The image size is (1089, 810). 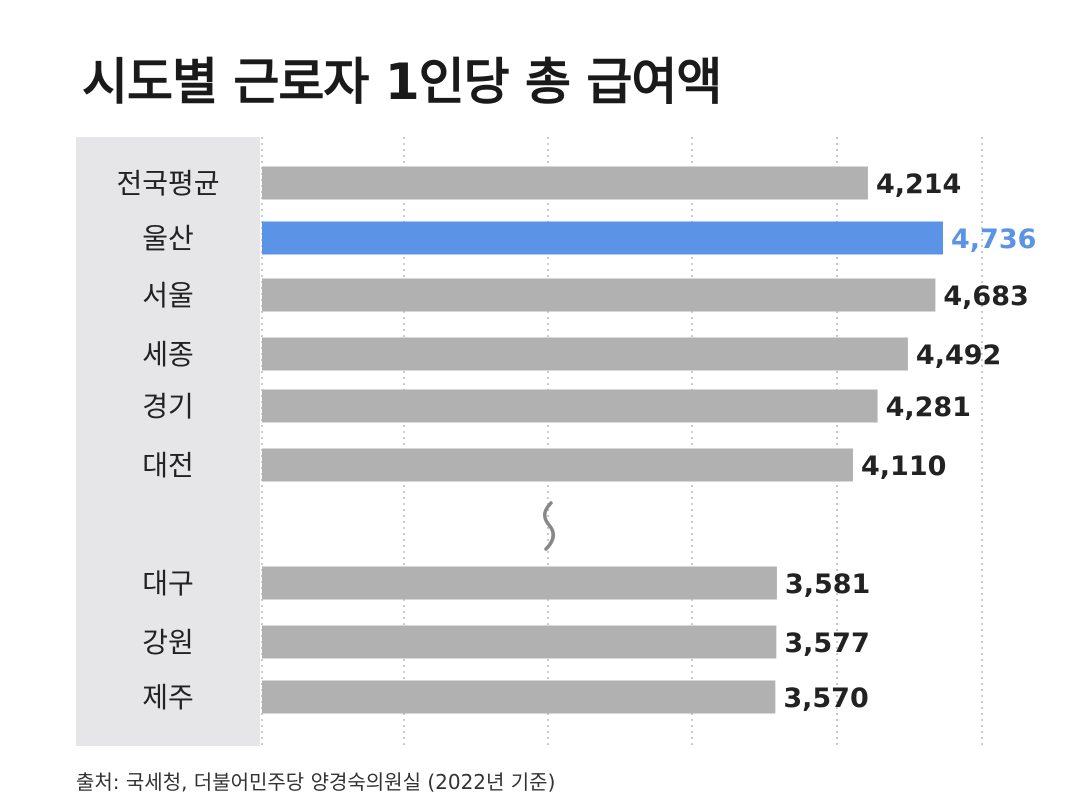 What do you see at coordinates (402, 82) in the screenshot?
I see `chart-title: 시도별 근로자 1인당 총 급여액` at bounding box center [402, 82].